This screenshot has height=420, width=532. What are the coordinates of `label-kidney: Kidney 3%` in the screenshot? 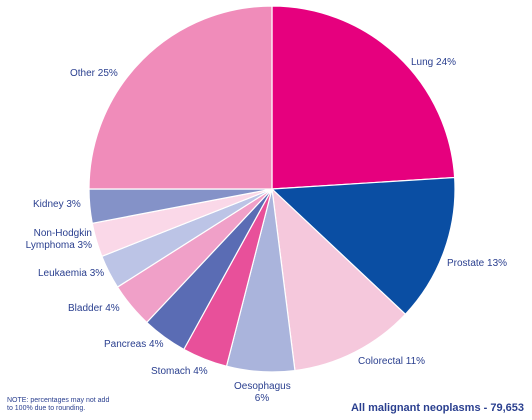 It's located at (57, 204).